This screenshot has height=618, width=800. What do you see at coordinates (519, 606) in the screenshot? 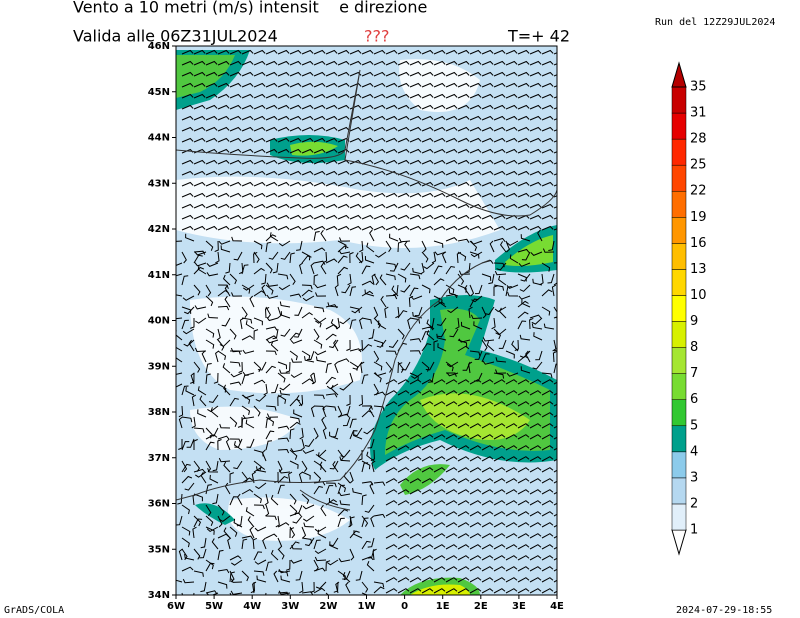
I see `lon-label: 3E` at bounding box center [519, 606].